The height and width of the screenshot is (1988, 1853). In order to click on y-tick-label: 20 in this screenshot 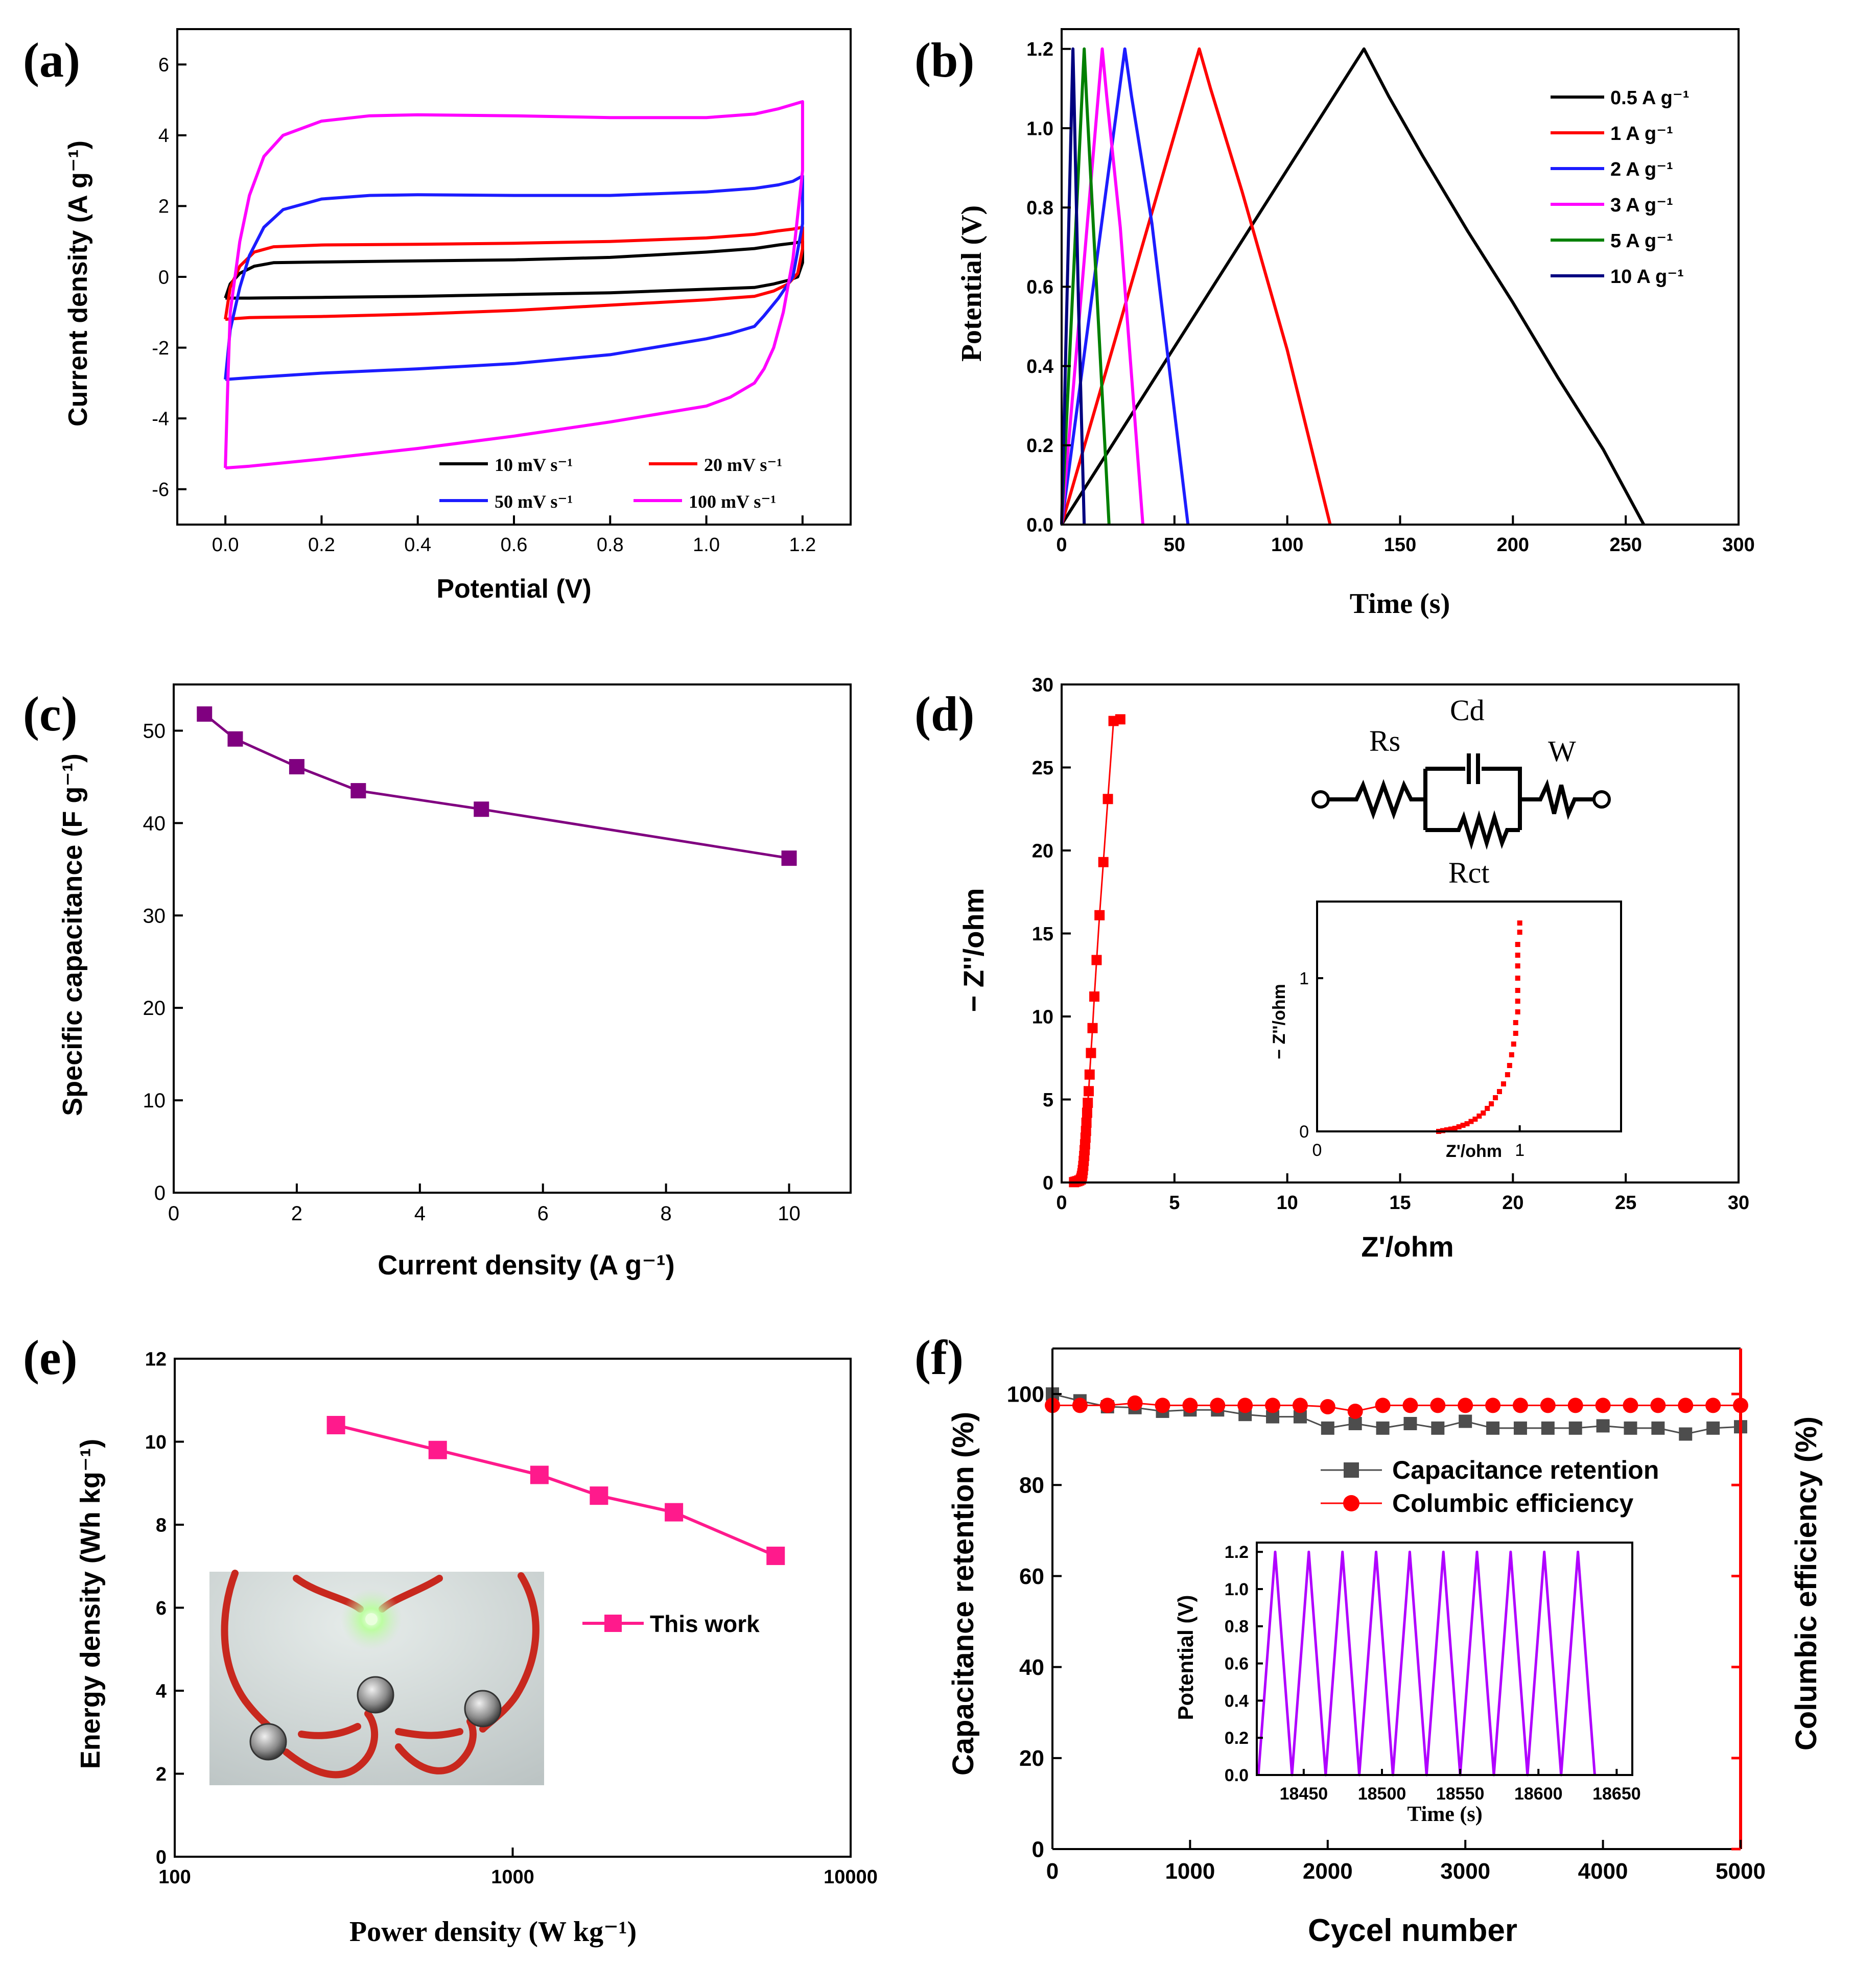, I will do `click(154, 1009)`.